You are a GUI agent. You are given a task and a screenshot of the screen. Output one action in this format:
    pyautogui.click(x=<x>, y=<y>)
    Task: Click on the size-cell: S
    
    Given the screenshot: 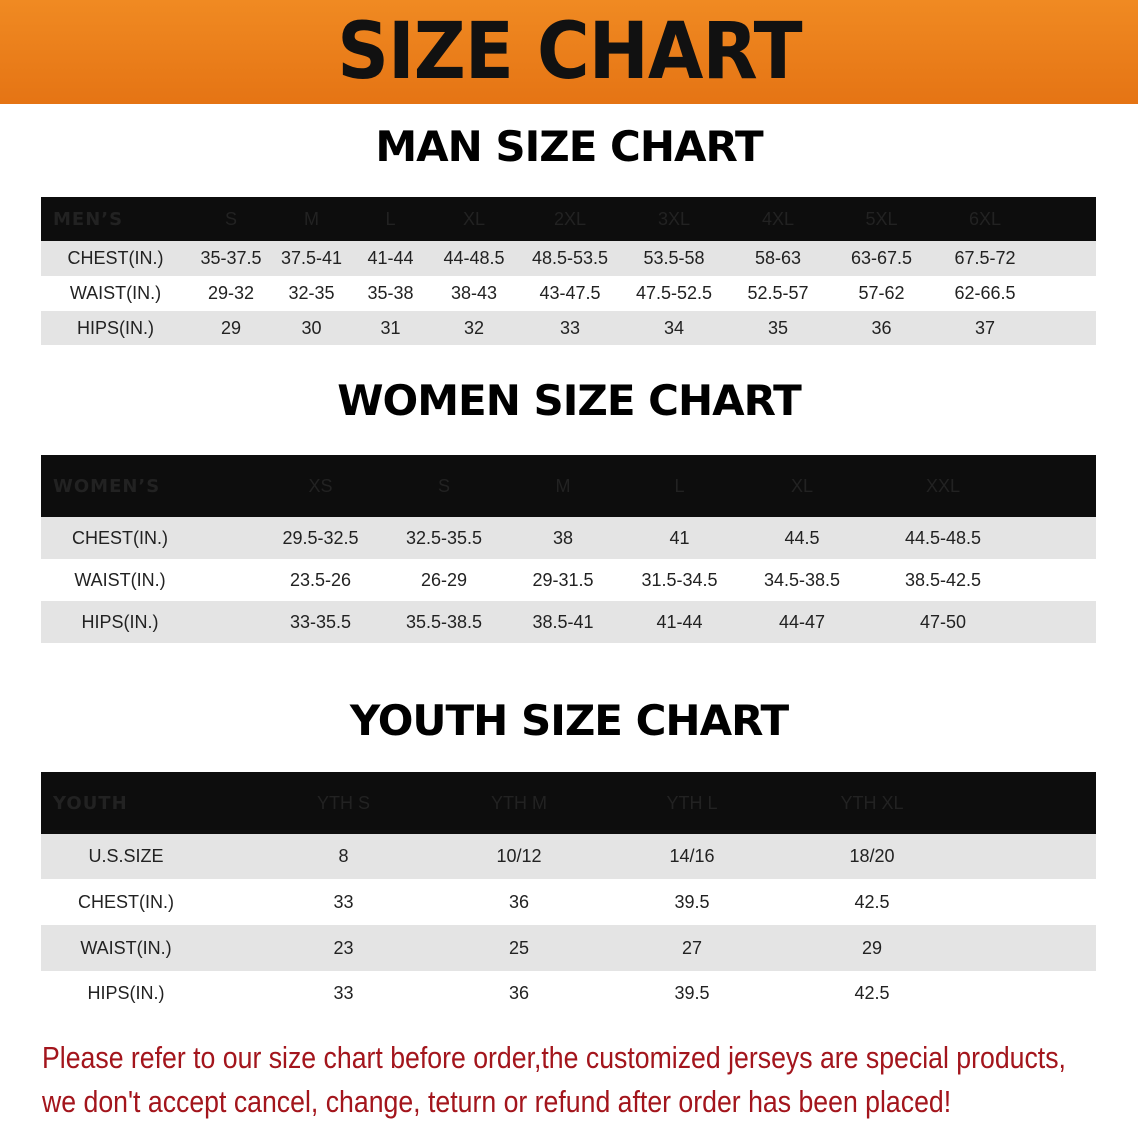 What is the action you would take?
    pyautogui.click(x=443, y=485)
    